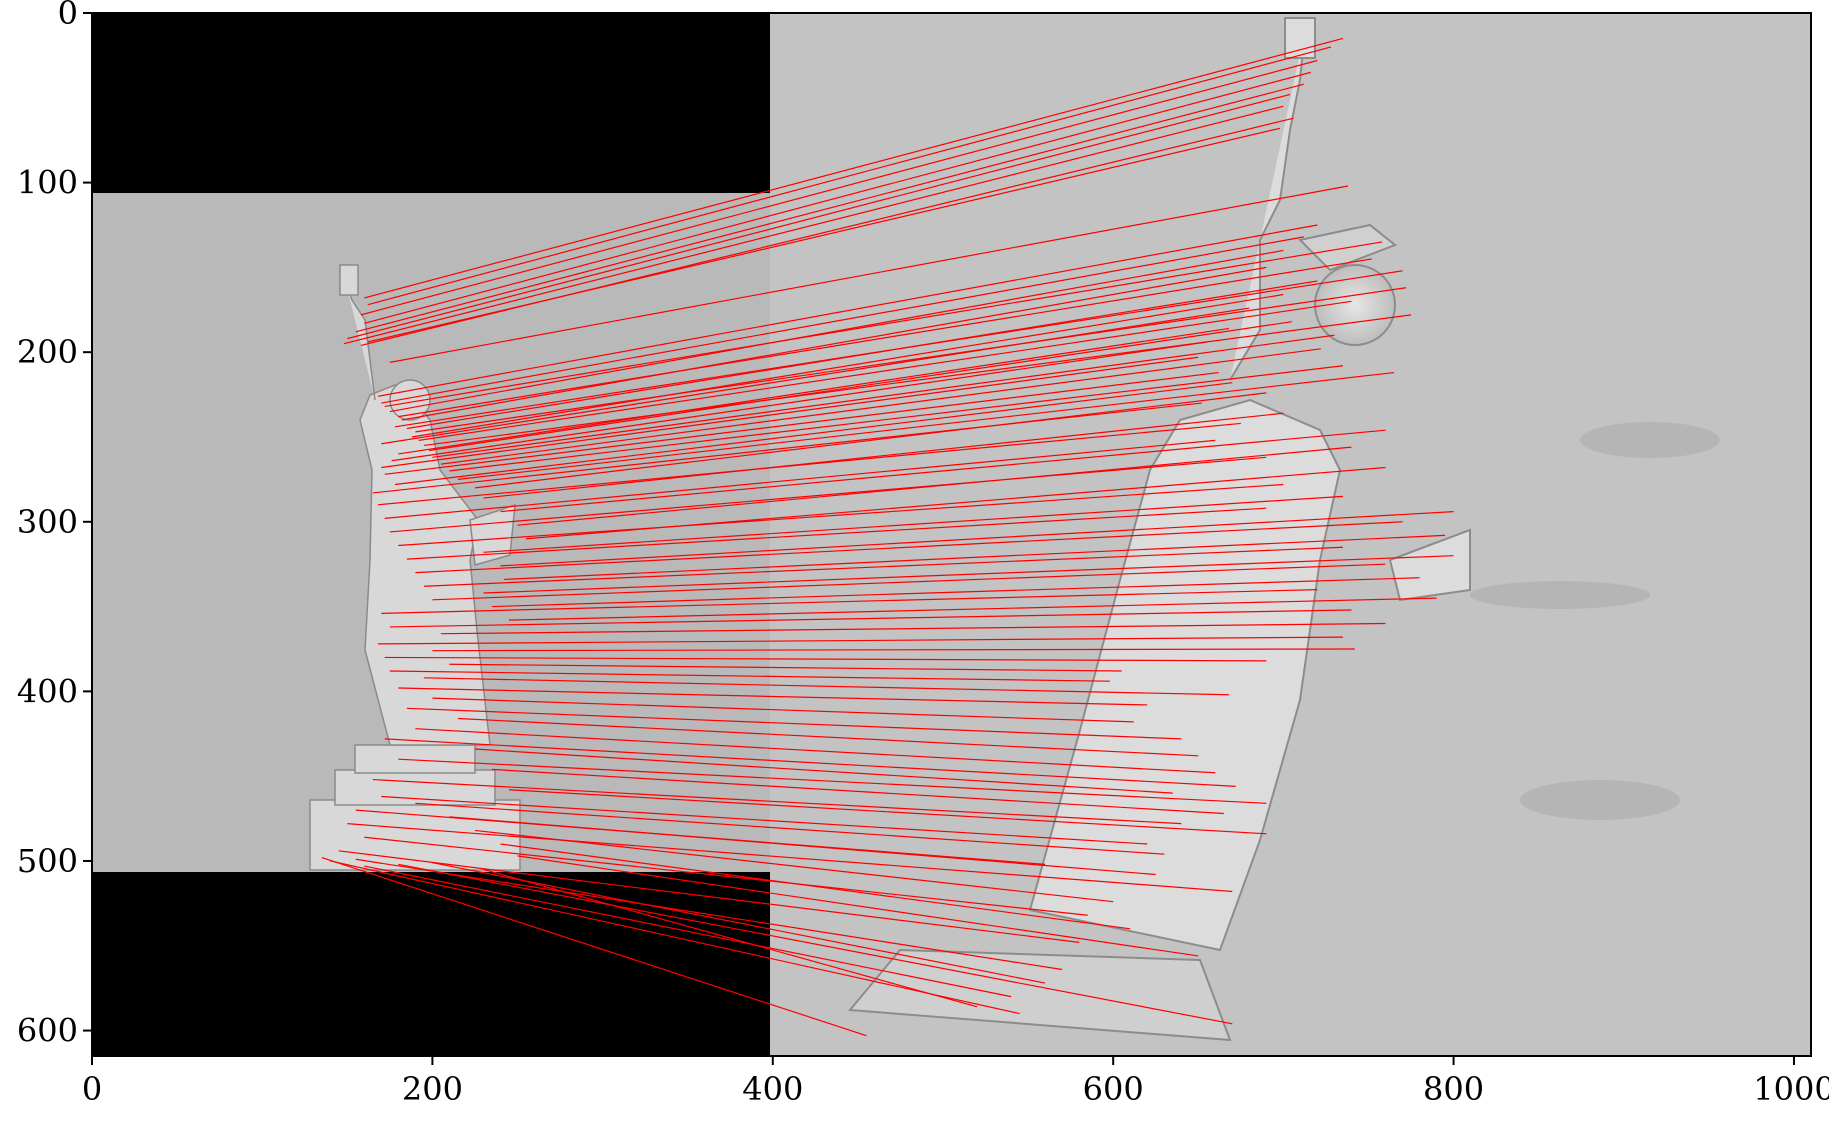  Describe the element at coordinates (772, 1089) in the screenshot. I see `x-tick-label-400: 400` at that location.